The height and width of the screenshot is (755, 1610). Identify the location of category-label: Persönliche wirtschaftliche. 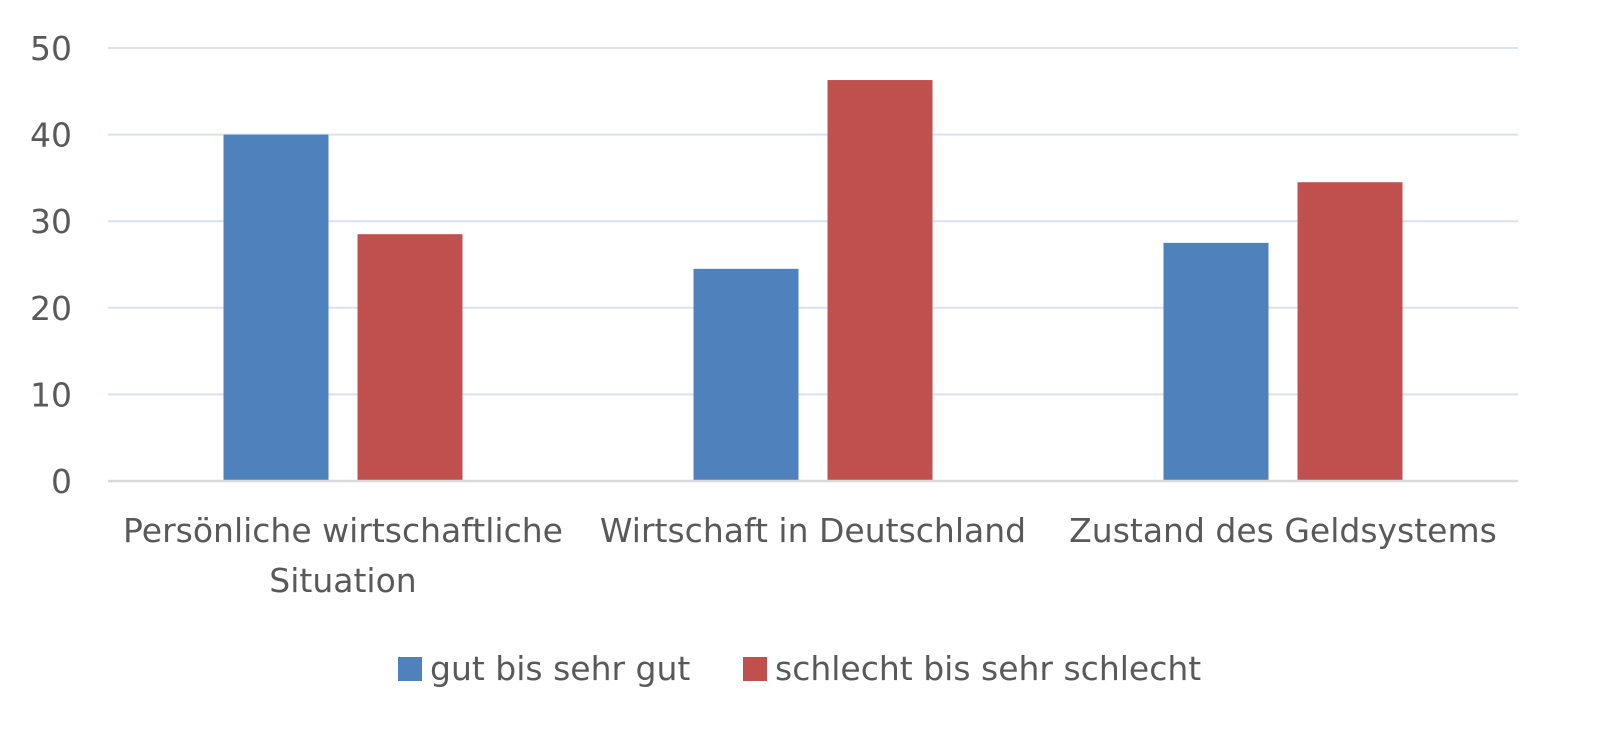
(343, 530).